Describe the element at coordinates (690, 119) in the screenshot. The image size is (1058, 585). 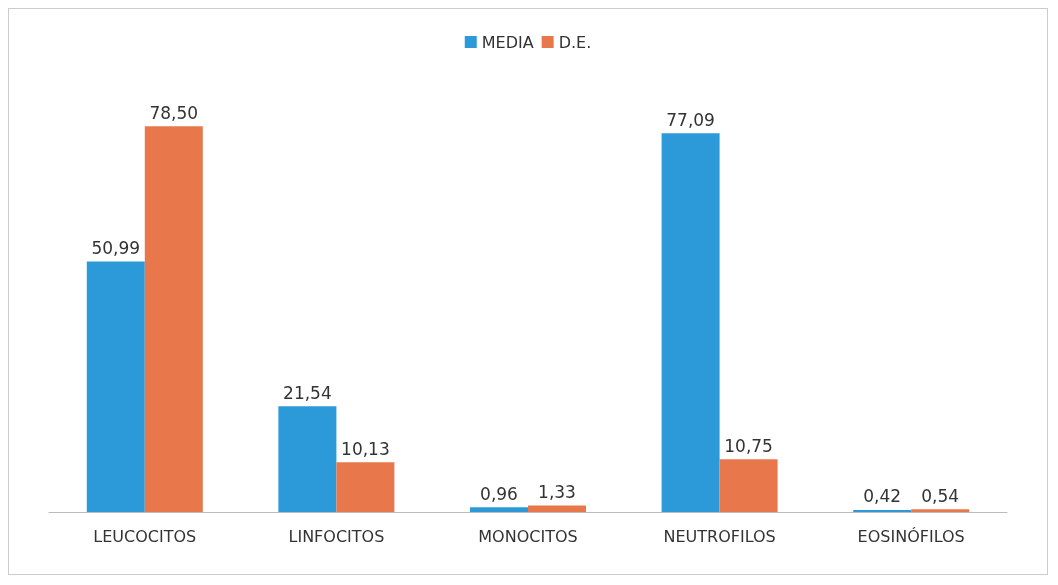
I see `data-label: 77,09` at that location.